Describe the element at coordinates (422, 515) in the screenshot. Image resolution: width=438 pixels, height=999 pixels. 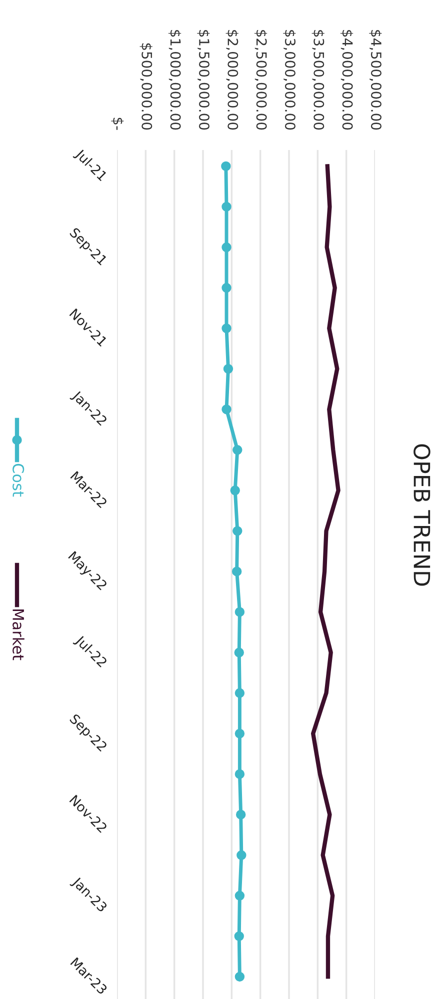
I see `text: OPEB TREND` at that location.